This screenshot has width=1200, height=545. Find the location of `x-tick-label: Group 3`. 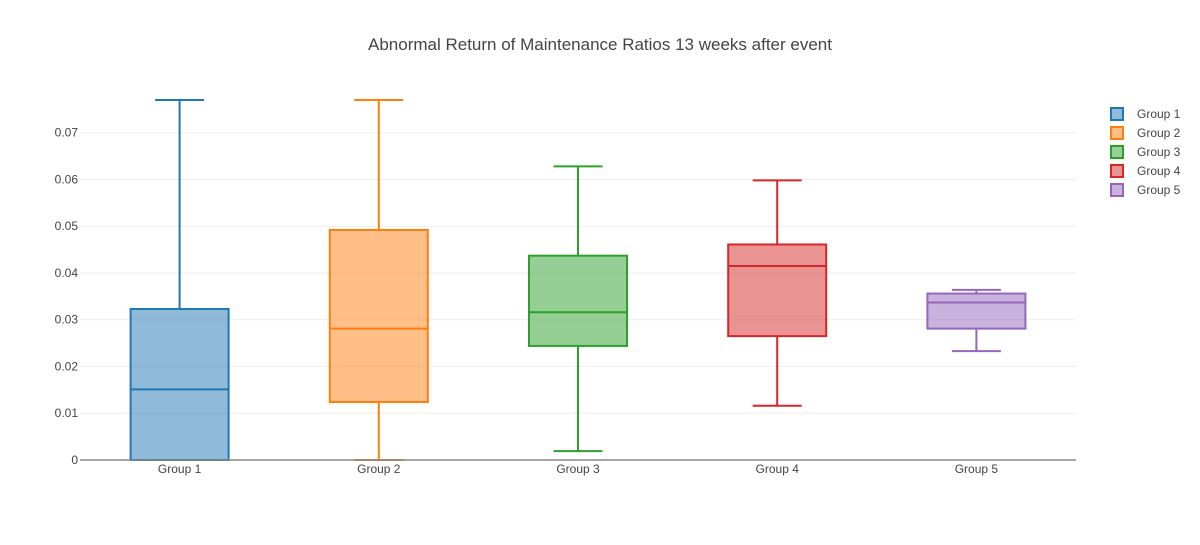

x-tick-label: Group 3 is located at coordinates (578, 469).